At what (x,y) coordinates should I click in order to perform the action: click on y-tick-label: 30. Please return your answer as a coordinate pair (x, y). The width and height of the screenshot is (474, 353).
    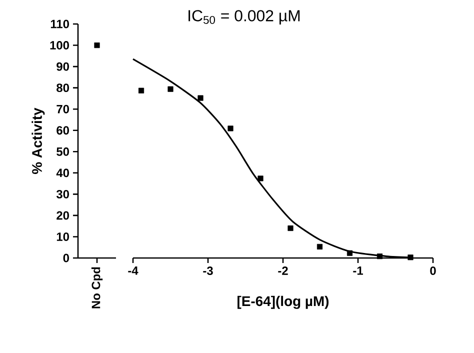
    Looking at the image, I should click on (62, 194).